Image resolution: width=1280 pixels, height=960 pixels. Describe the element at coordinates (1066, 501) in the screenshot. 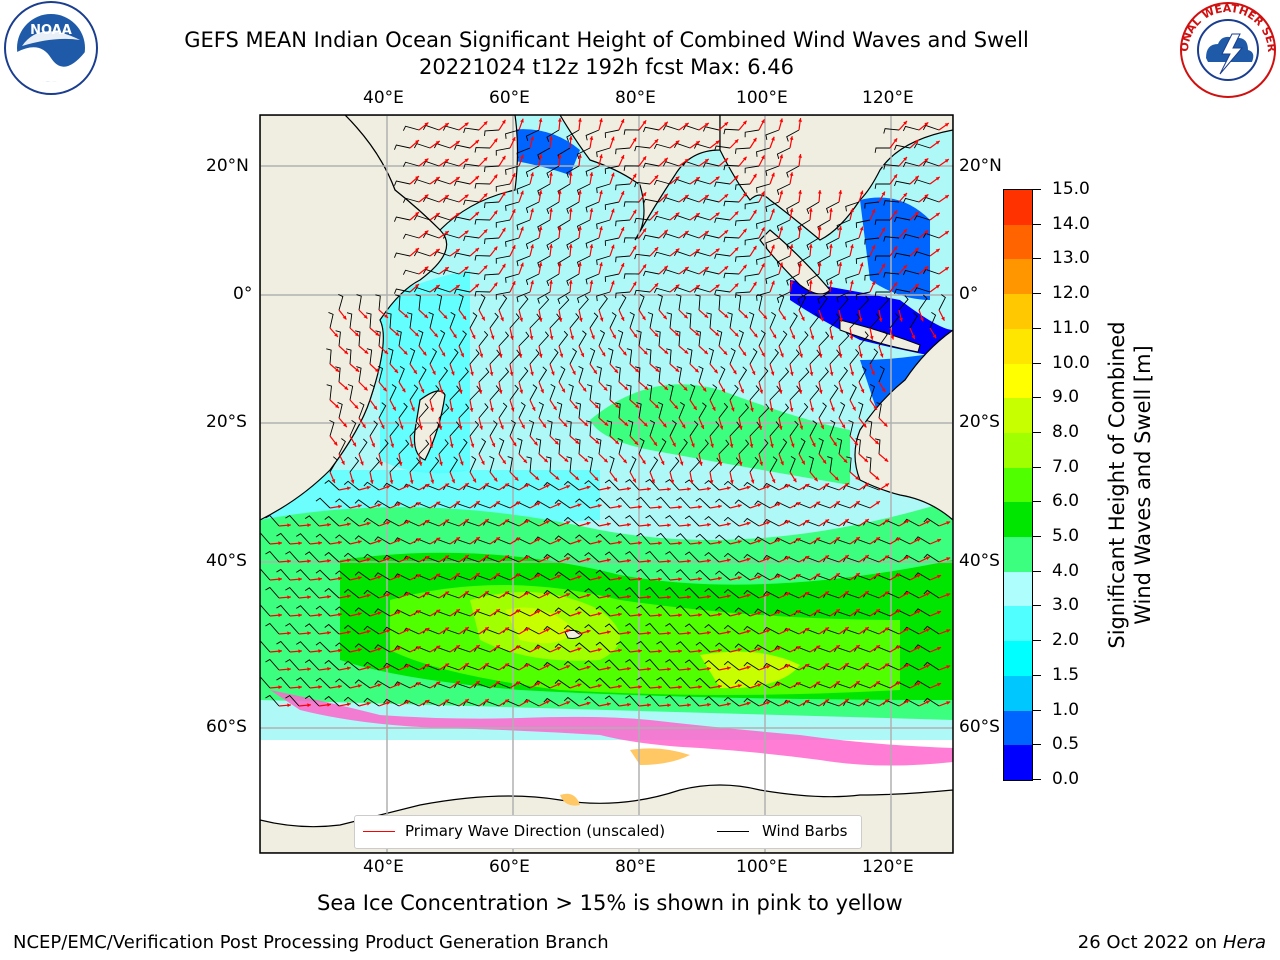

I see `colorbar-tick-label: 6.0` at that location.